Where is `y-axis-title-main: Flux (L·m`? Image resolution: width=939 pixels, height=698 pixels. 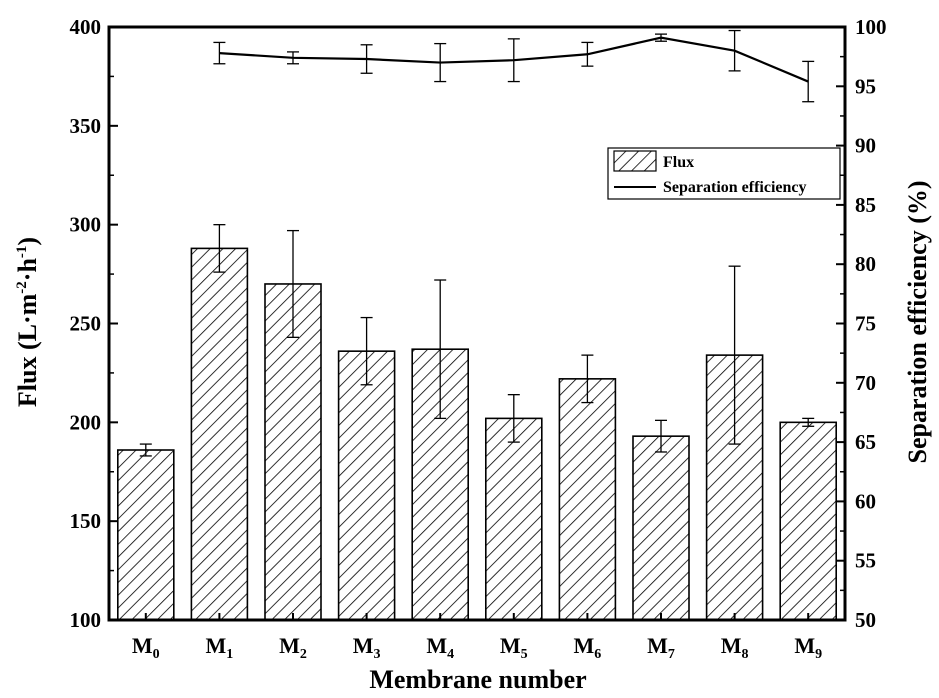 y-axis-title-main: Flux (L·m is located at coordinates (27, 350).